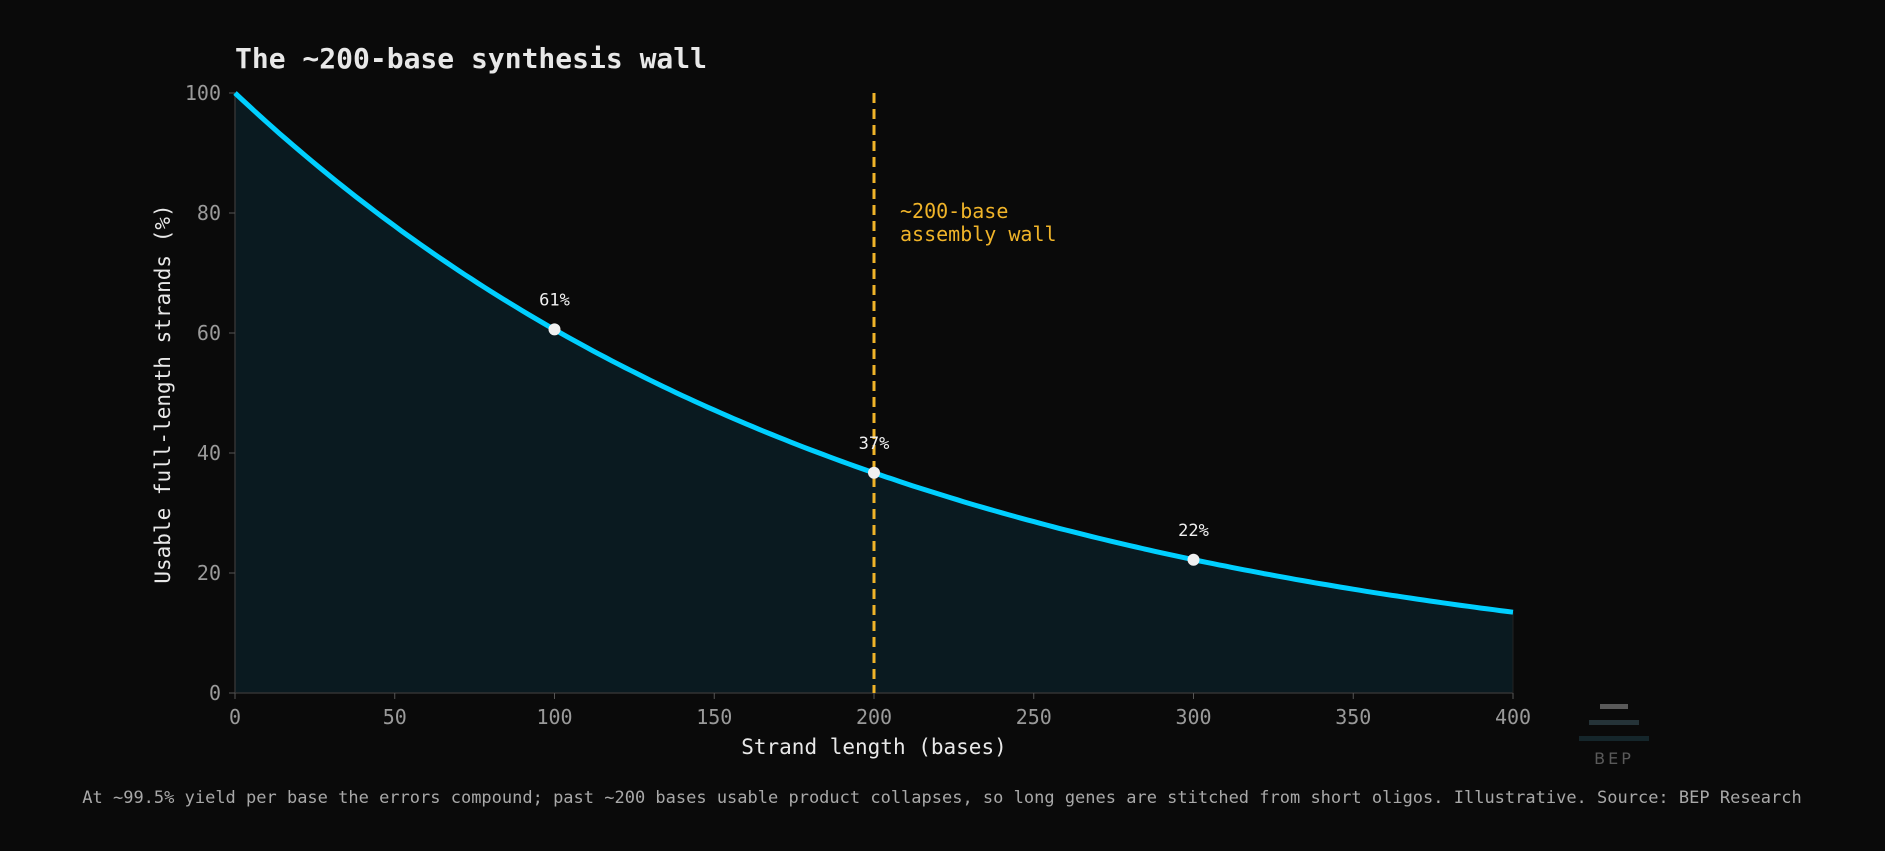 Image resolution: width=1885 pixels, height=851 pixels. Describe the element at coordinates (874, 717) in the screenshot. I see `x-tick-label: 200` at that location.